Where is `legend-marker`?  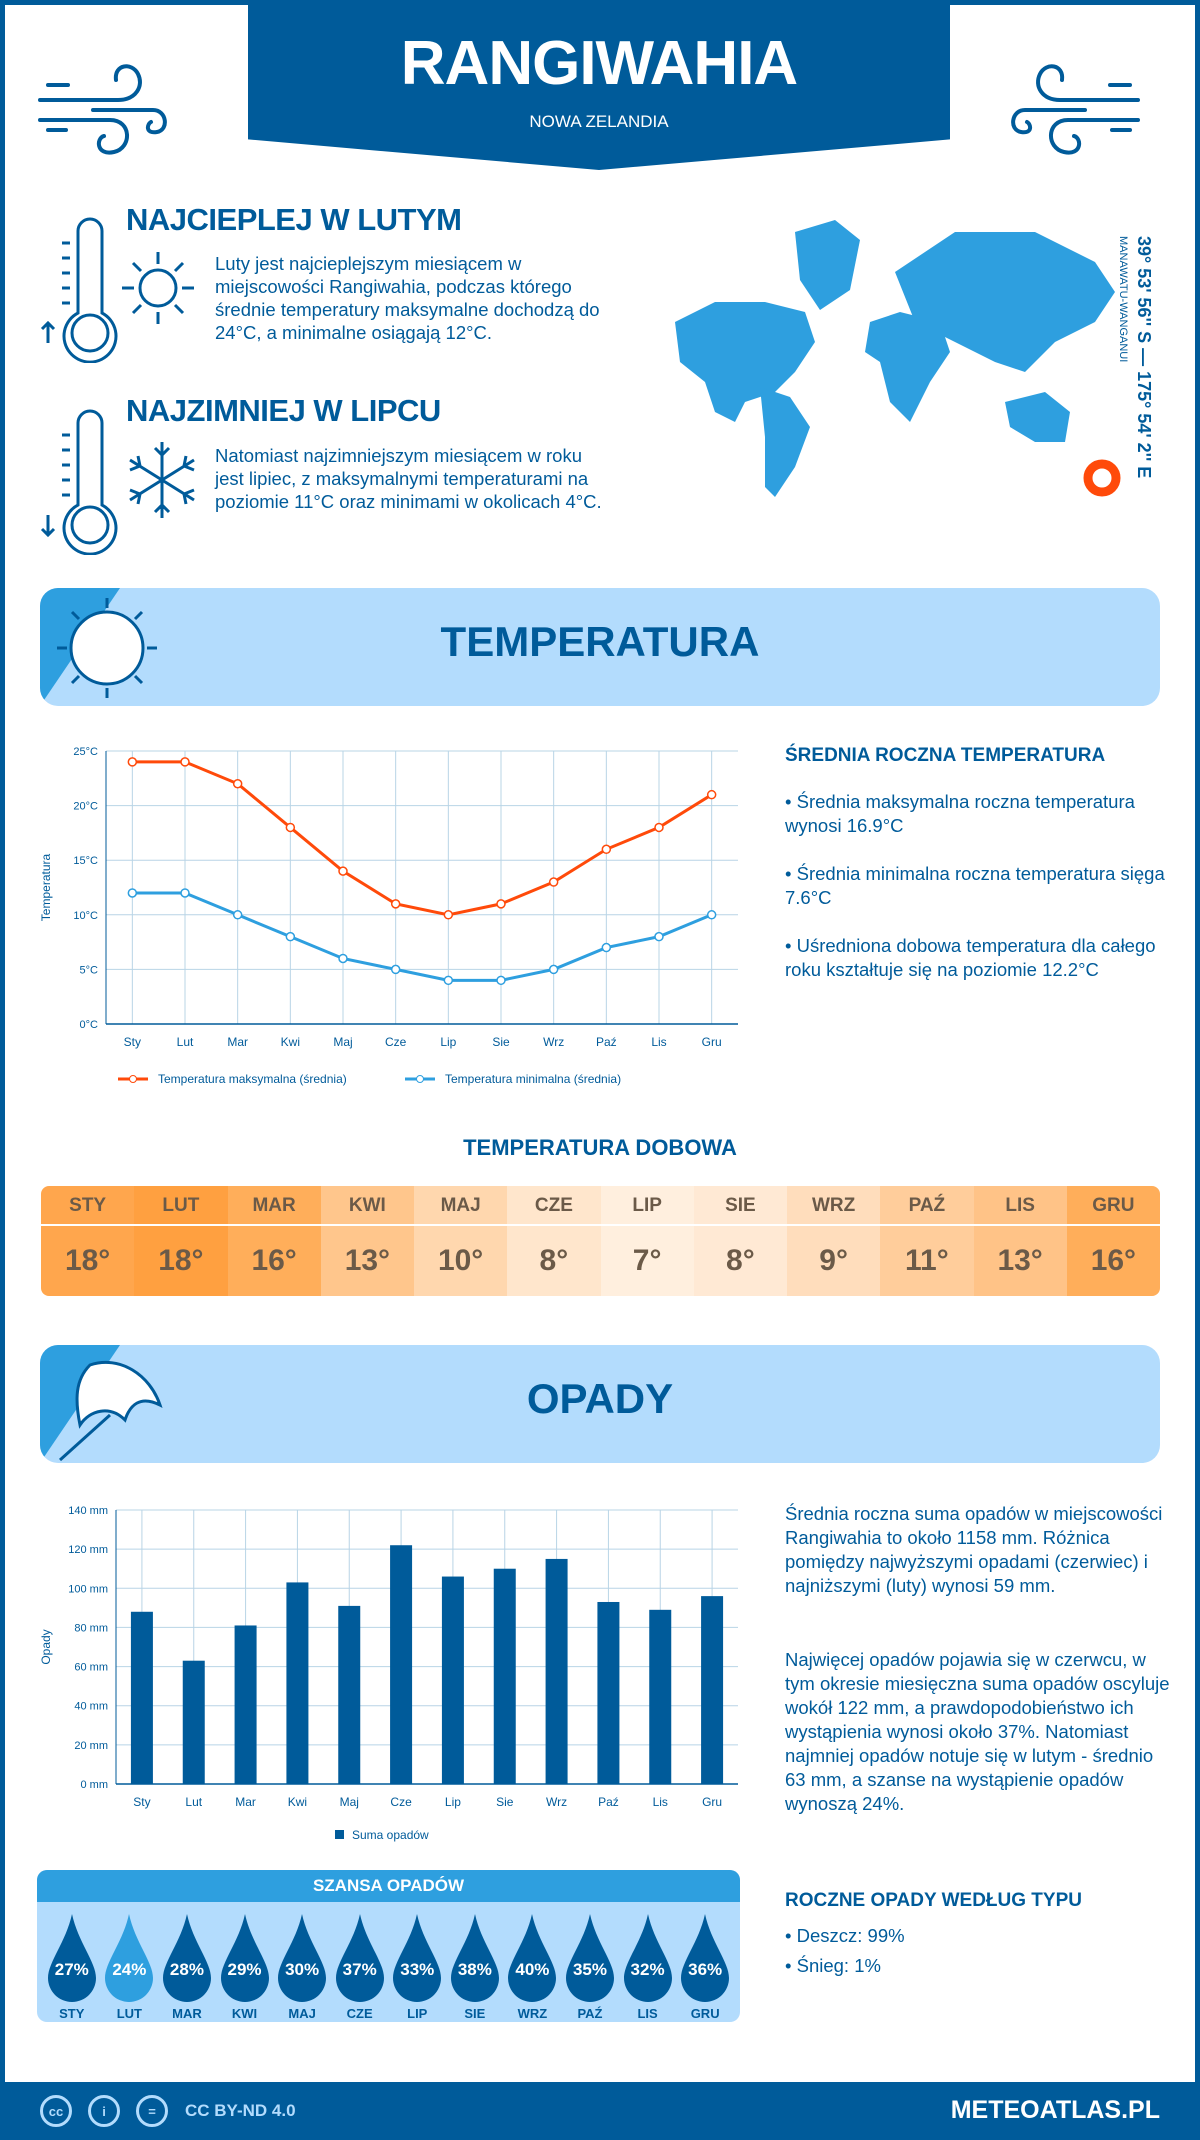
legend-marker is located at coordinates (420, 1079).